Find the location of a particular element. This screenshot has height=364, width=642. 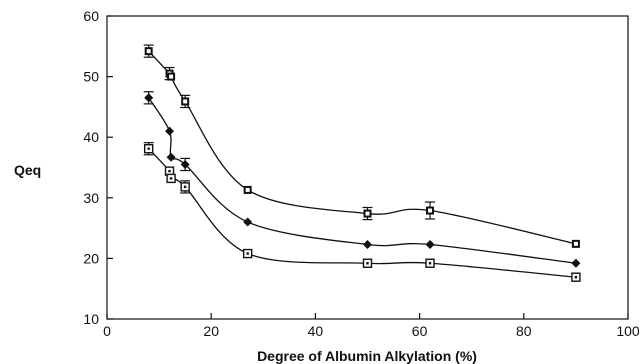

y-tick-label: 20 is located at coordinates (91, 258).